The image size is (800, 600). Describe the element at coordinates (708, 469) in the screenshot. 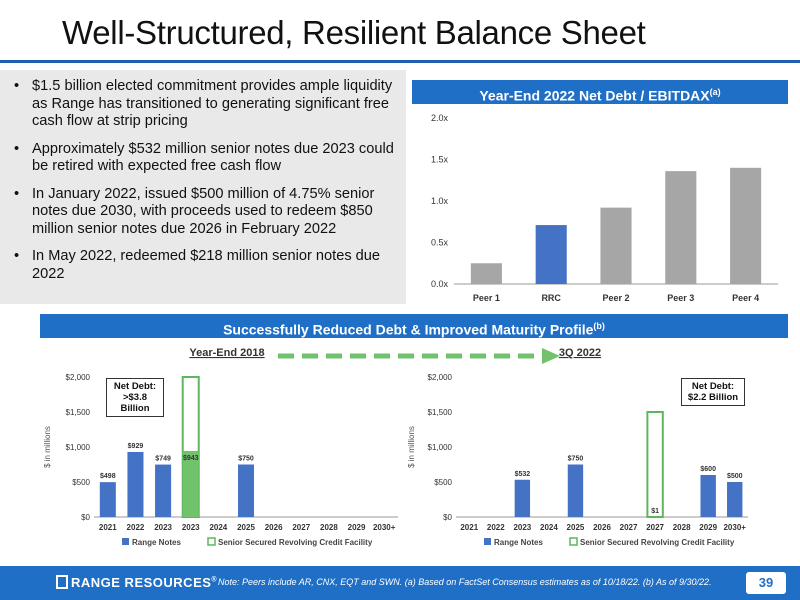

I see `data-label: $600` at that location.